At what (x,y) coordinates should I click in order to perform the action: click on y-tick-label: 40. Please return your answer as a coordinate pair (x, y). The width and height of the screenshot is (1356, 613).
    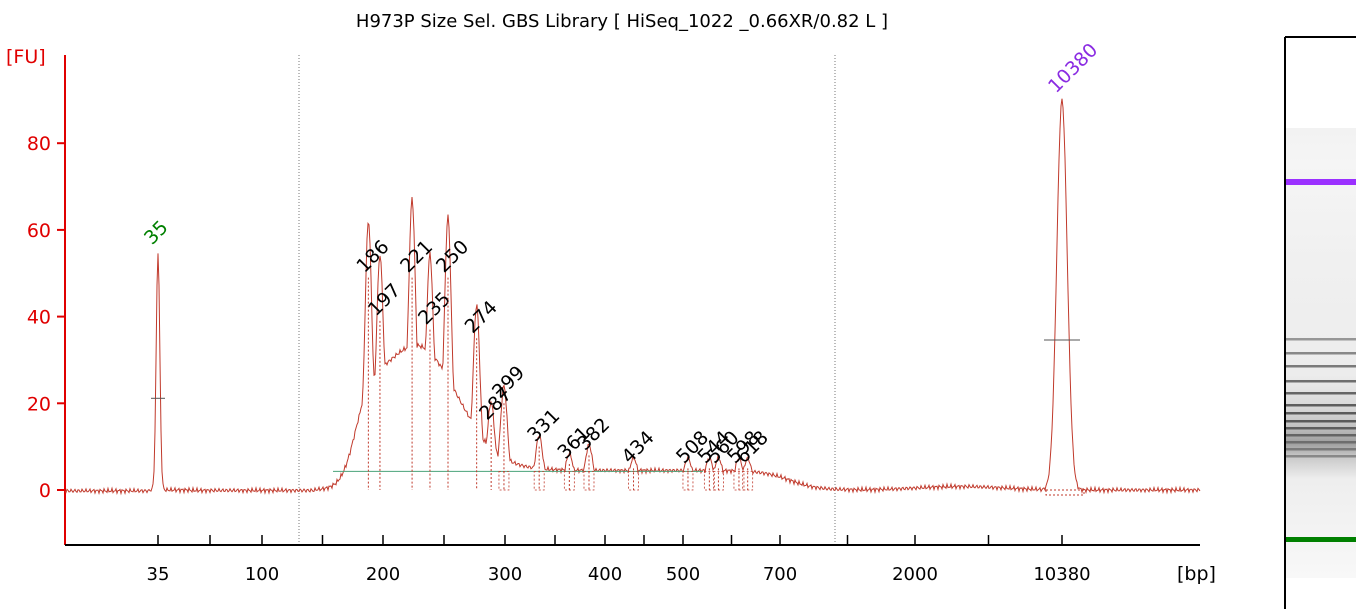
    Looking at the image, I should click on (39, 318).